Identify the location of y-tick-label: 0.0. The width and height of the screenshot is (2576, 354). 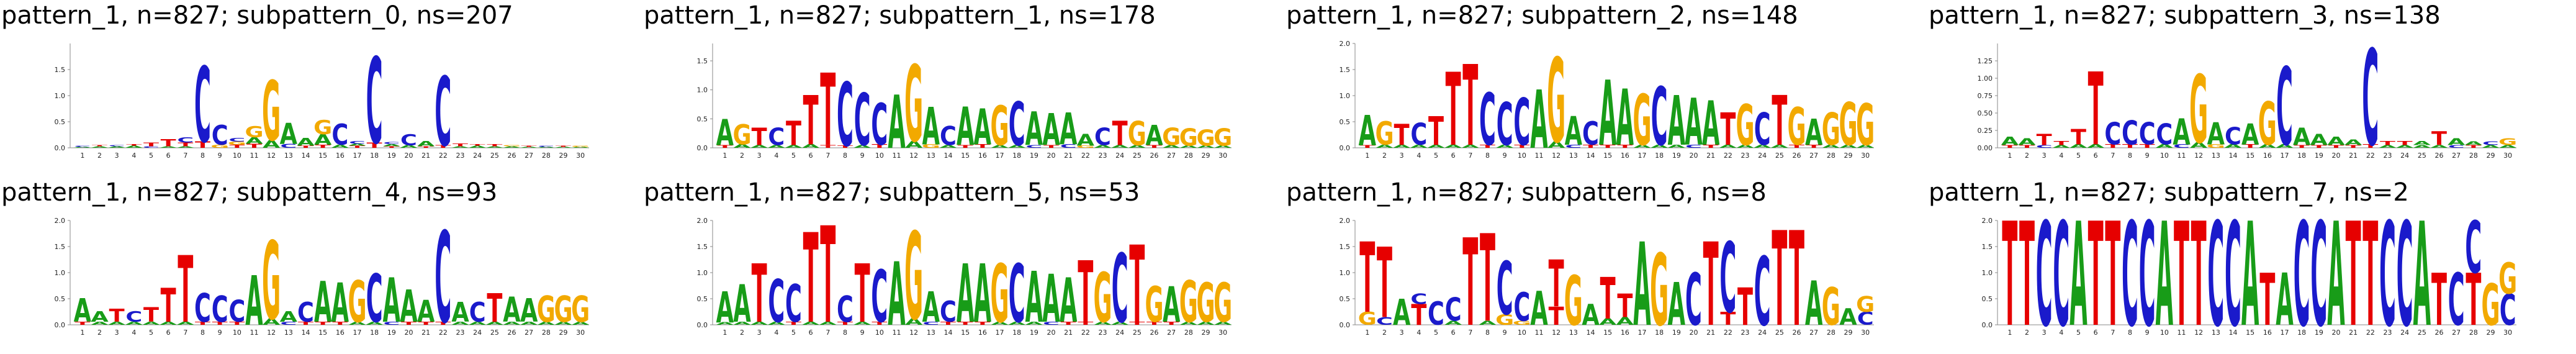
(1987, 325).